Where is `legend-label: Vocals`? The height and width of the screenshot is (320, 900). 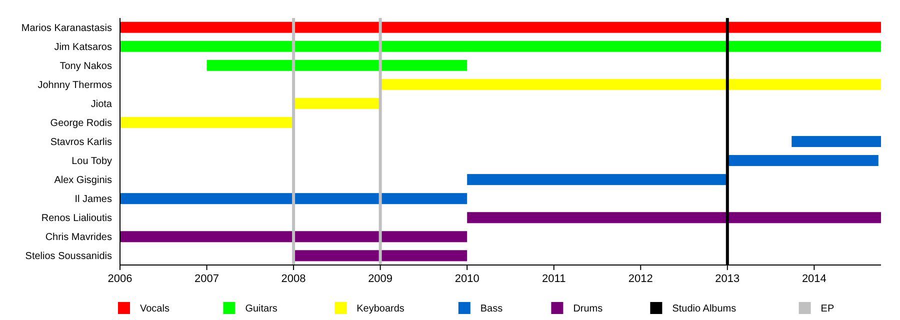
legend-label: Vocals is located at coordinates (155, 309).